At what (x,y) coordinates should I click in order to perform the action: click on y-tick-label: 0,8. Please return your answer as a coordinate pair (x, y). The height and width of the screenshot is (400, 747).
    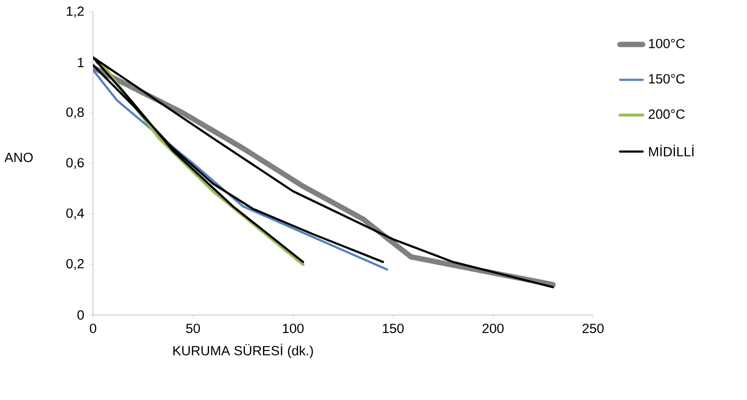
    Looking at the image, I should click on (75, 113).